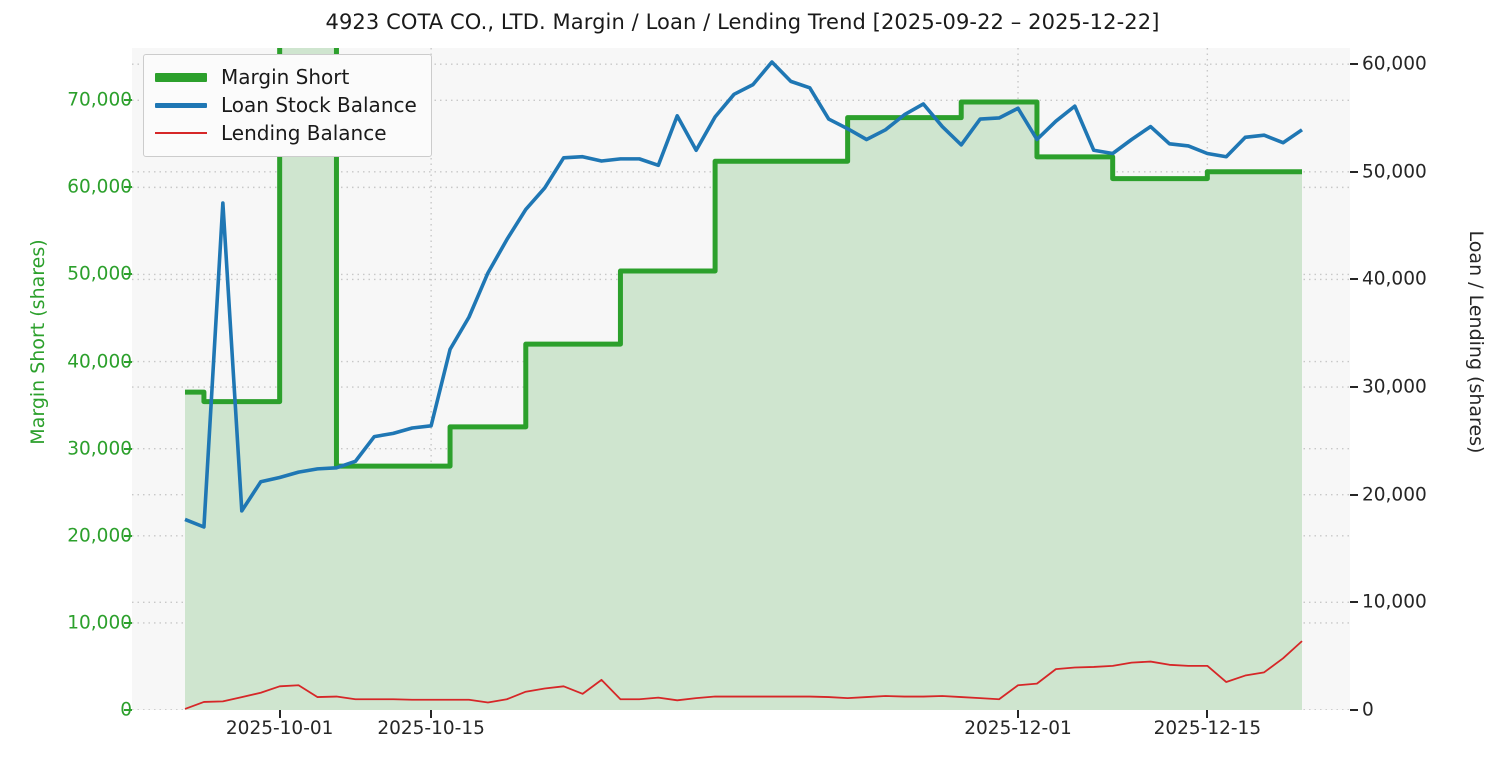 The height and width of the screenshot is (765, 1485). I want to click on y-axis-left-label: Margin Short (shares), so click(38, 342).